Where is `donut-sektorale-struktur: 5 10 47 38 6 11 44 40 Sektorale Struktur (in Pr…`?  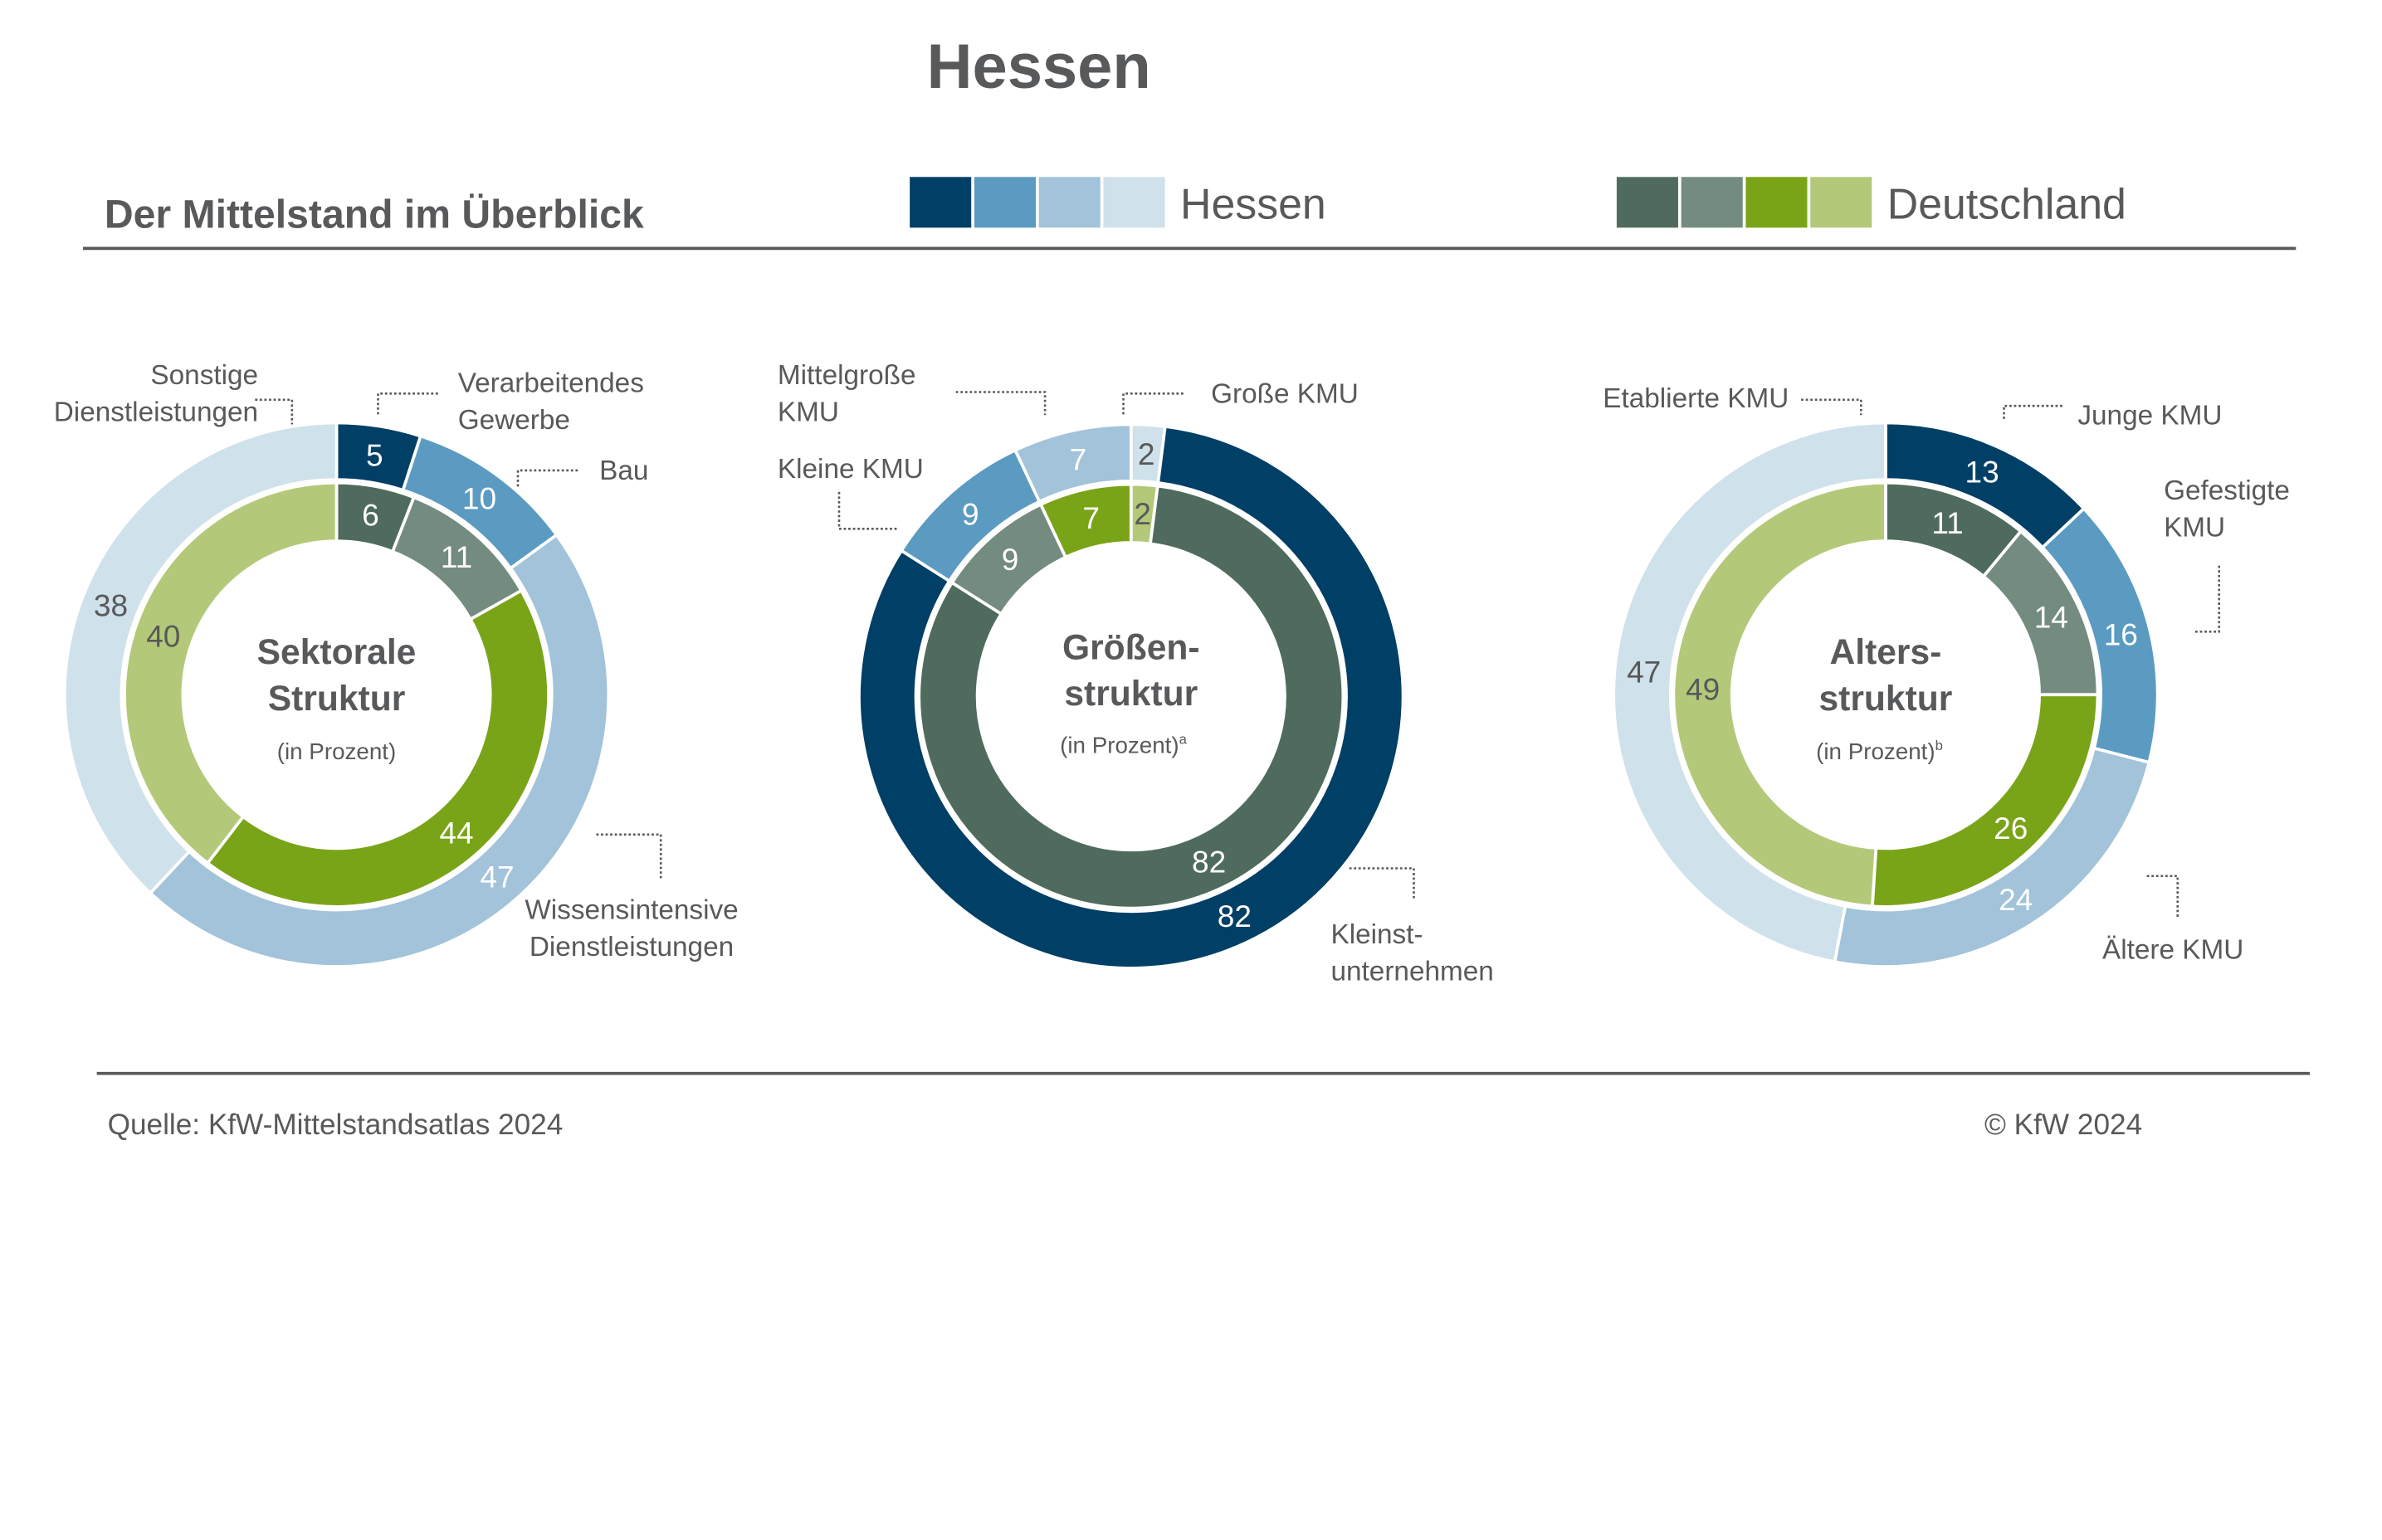
donut-sektorale-struktur: 5 10 47 38 6 11 44 40 Sektorale Struktur (in Pr… is located at coordinates (396, 664).